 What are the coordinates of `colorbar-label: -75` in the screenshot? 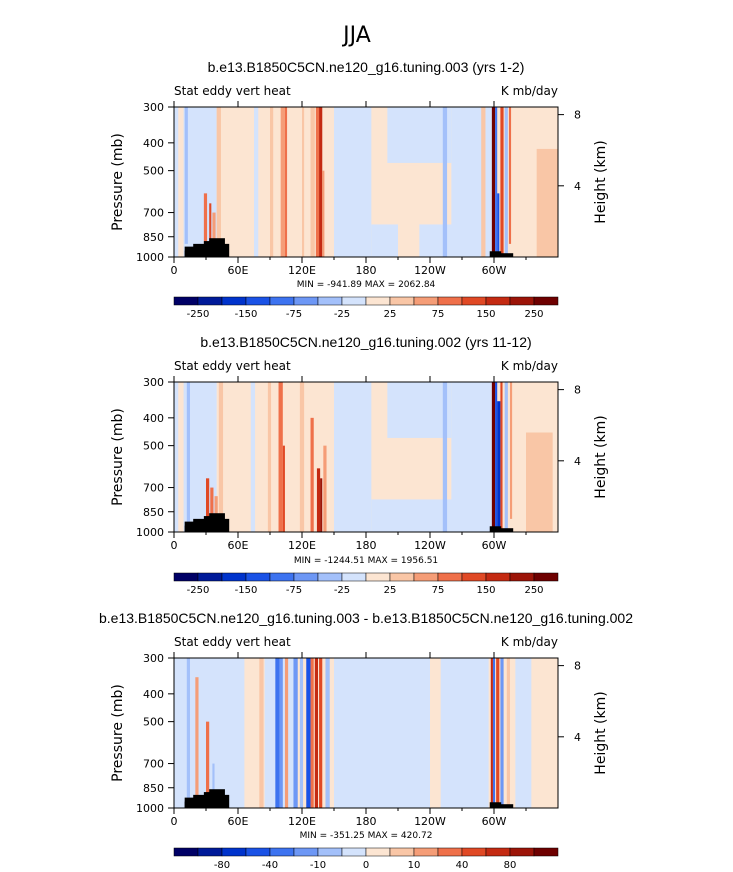 It's located at (294, 590).